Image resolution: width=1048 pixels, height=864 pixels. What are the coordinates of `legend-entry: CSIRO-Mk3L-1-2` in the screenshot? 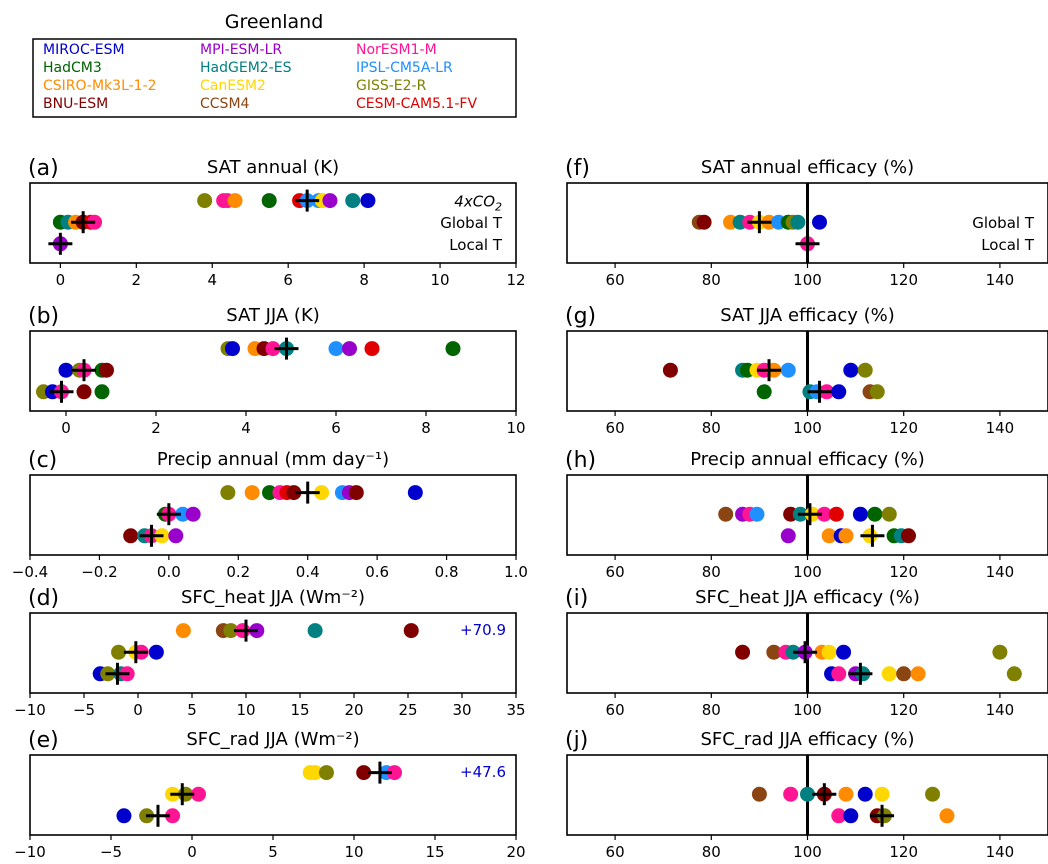 It's located at (100, 86).